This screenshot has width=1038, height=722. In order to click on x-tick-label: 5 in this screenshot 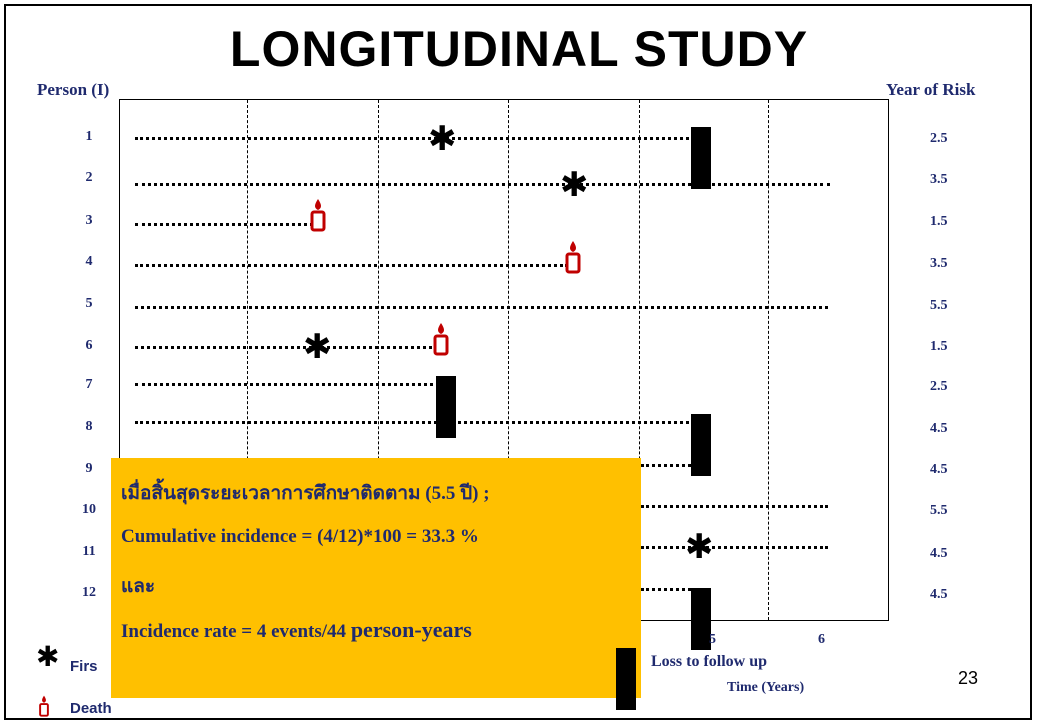, I will do `click(712, 639)`.